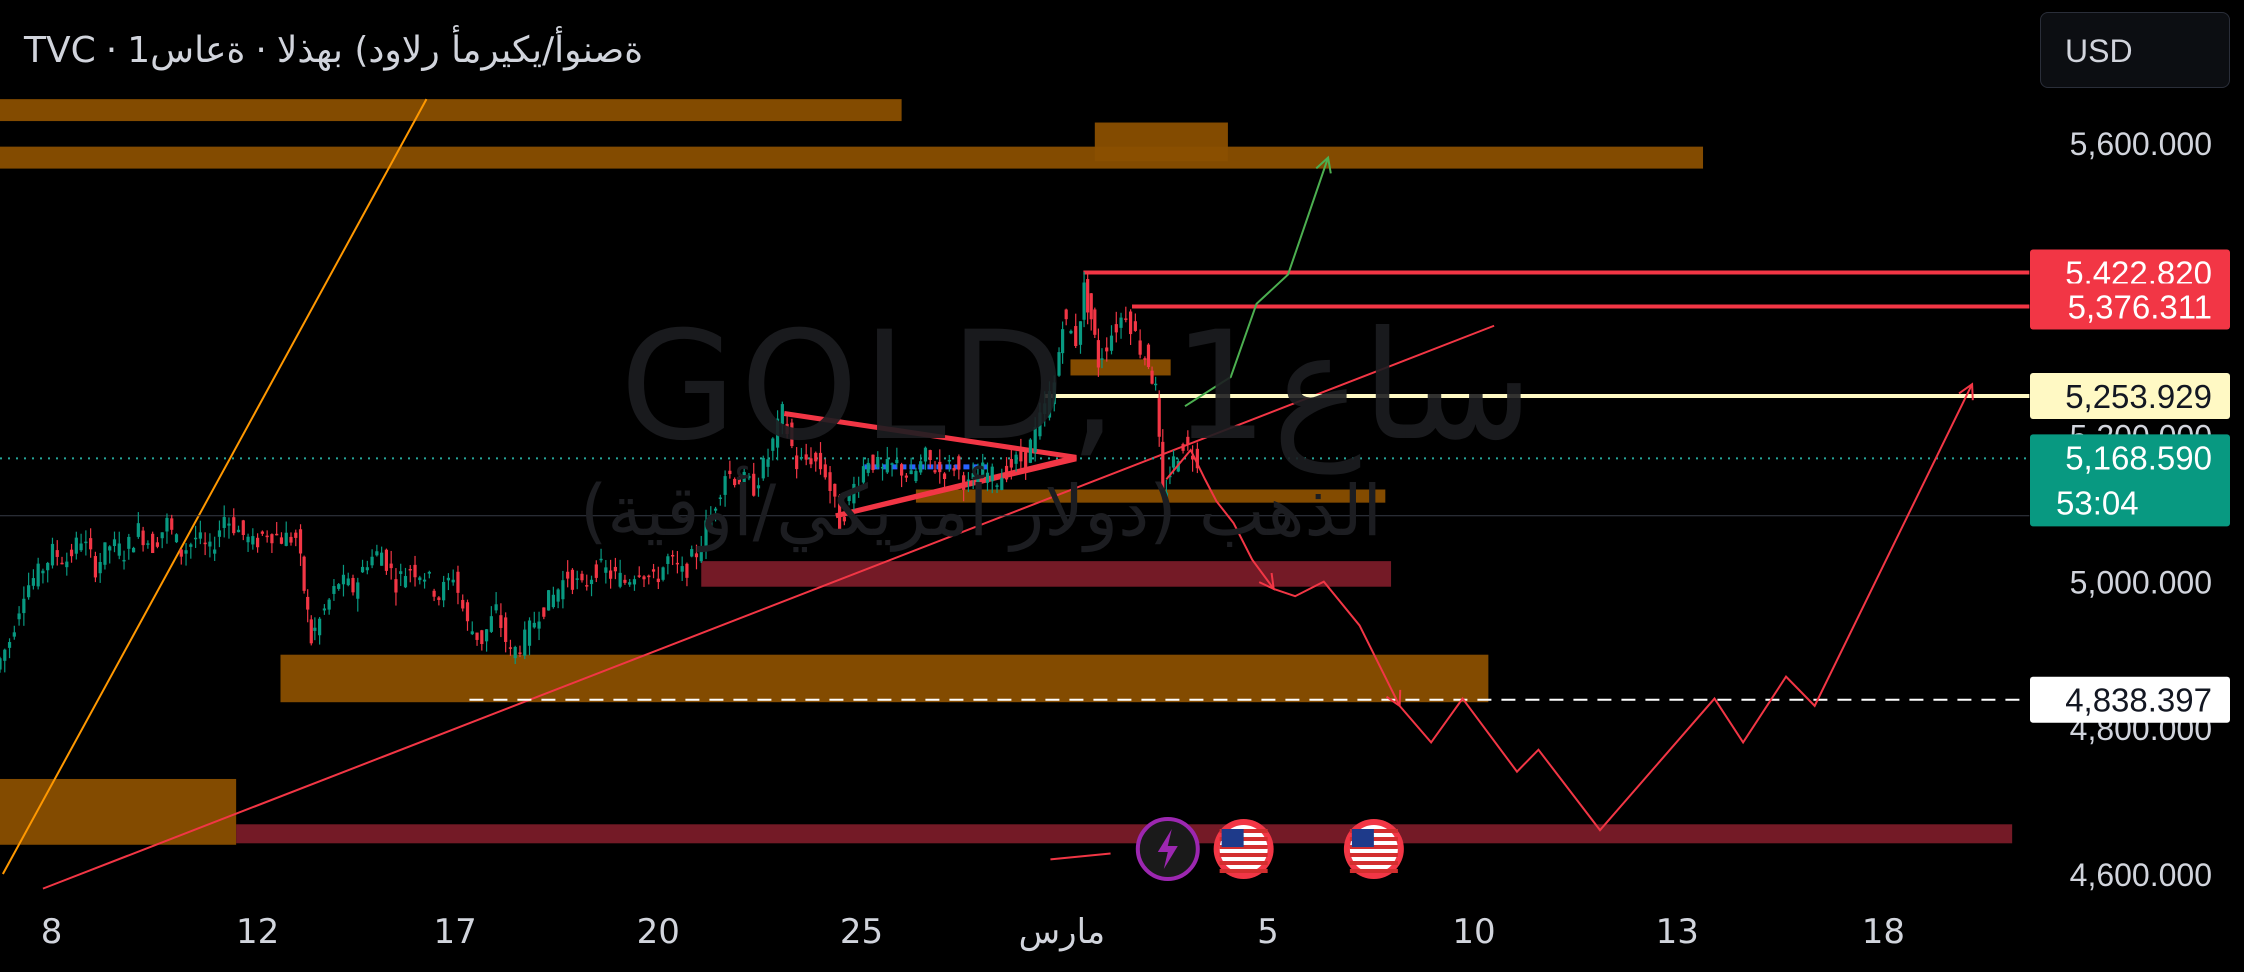 The width and height of the screenshot is (2244, 972). Describe the element at coordinates (2130, 480) in the screenshot. I see `price-label-bg-current` at that location.